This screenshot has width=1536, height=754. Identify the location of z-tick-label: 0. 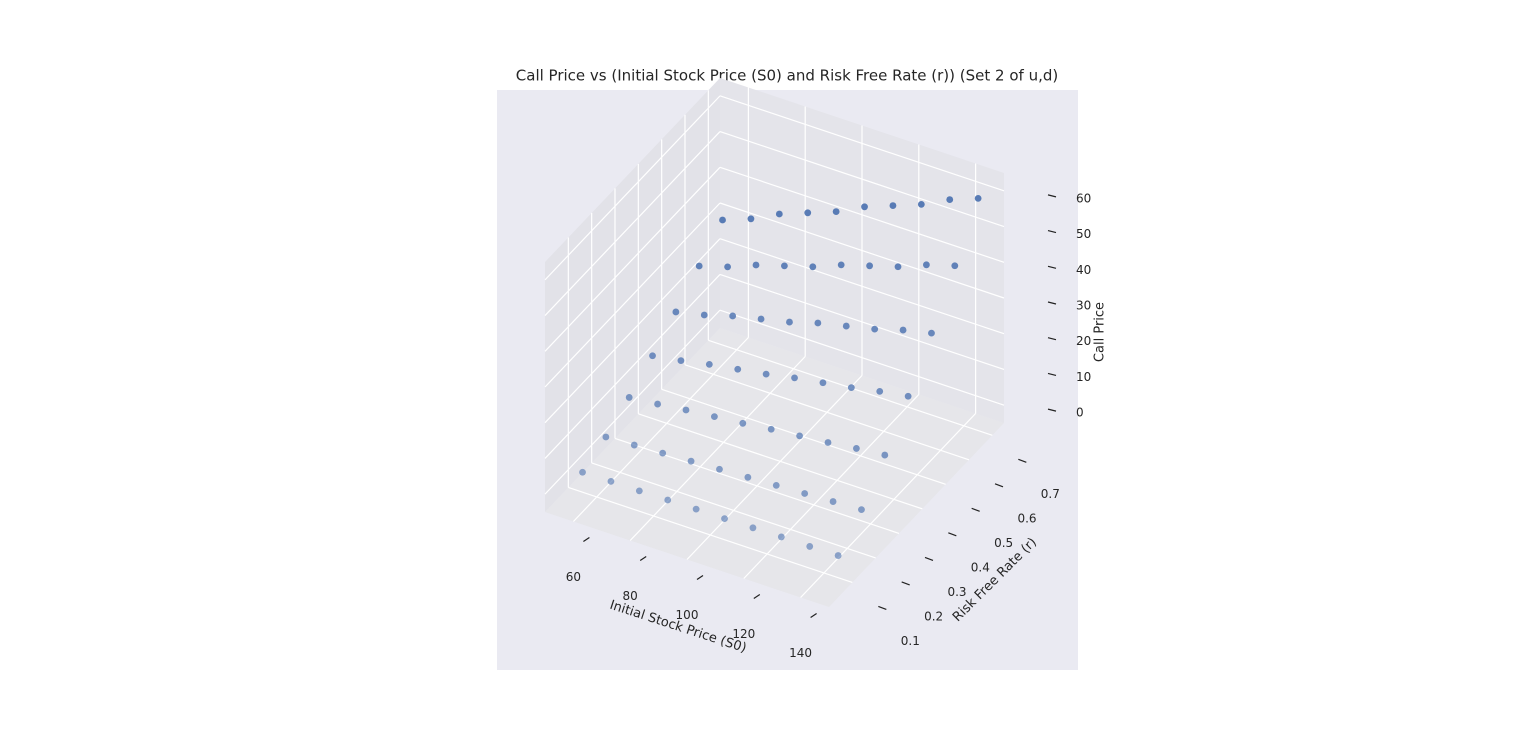
(1080, 413).